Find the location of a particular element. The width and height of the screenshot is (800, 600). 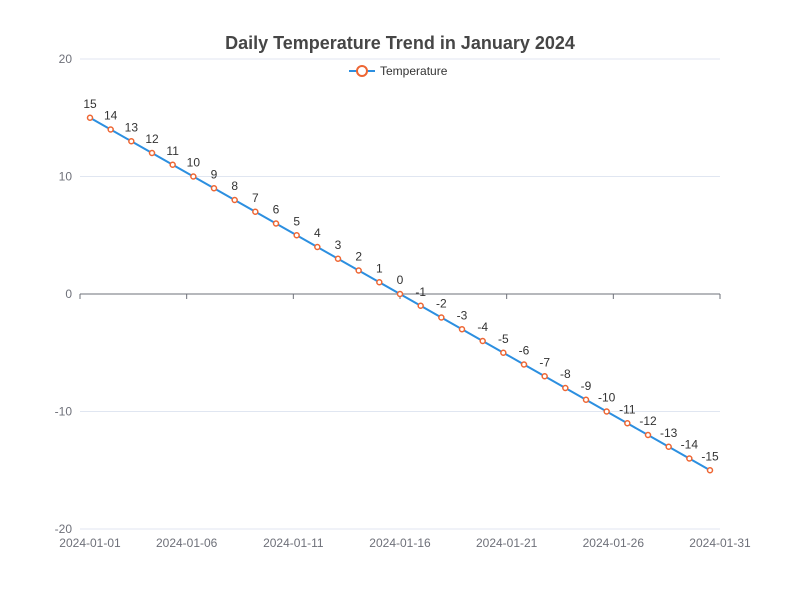

y-tick-label: 0 is located at coordinates (68, 294).